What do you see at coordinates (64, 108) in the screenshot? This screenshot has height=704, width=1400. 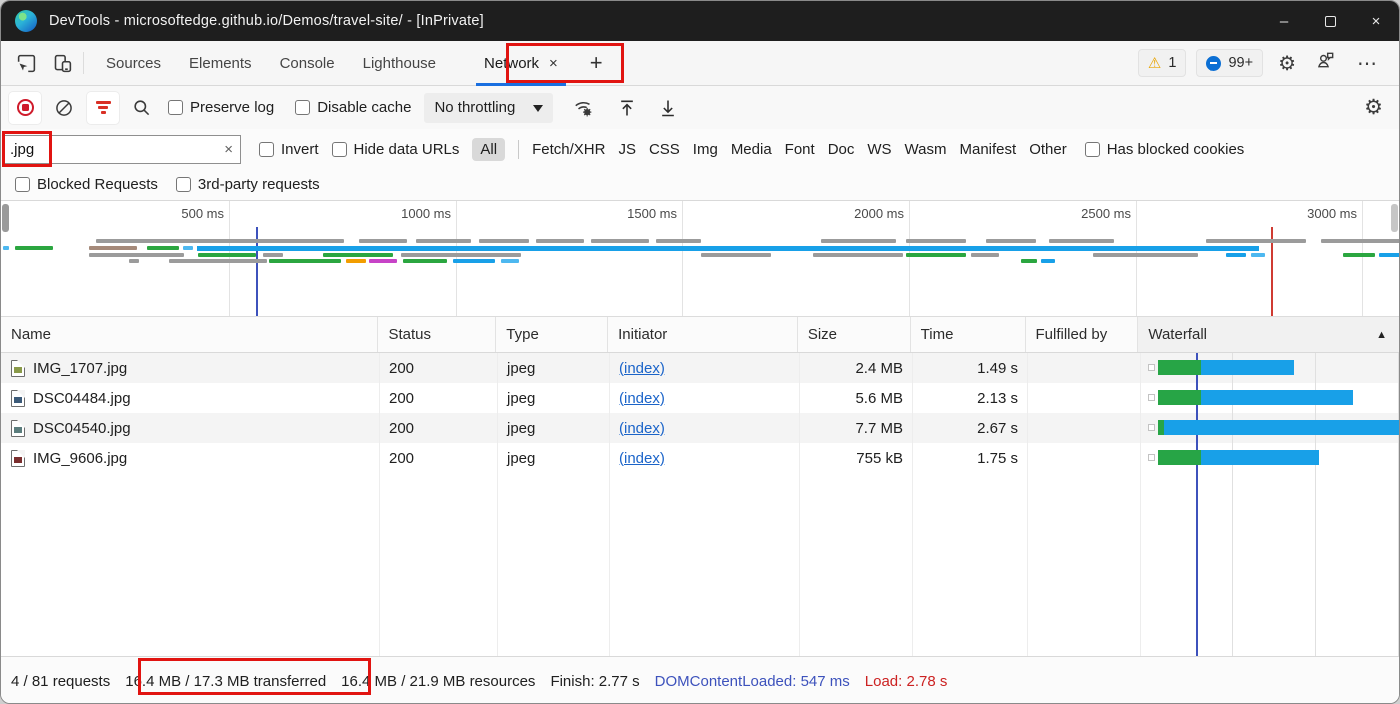 I see `clear-button` at bounding box center [64, 108].